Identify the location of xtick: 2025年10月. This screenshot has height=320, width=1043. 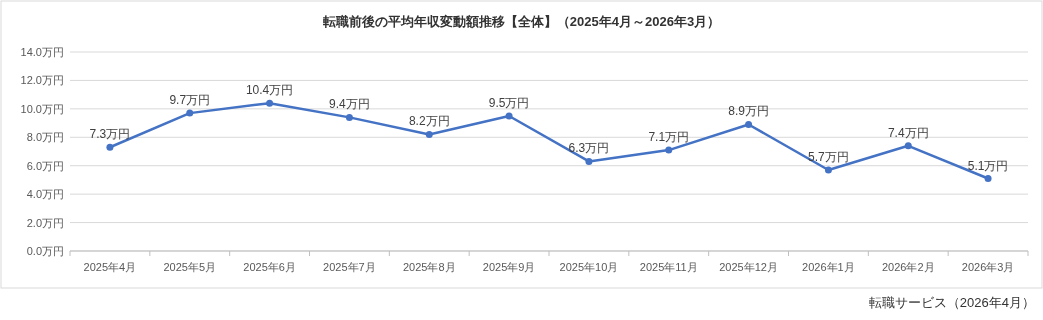
(589, 267).